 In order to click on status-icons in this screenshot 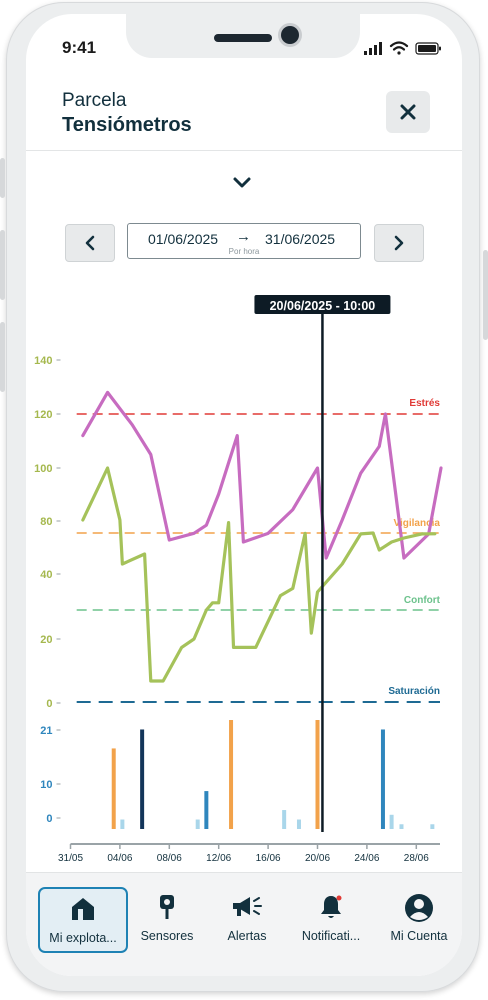, I will do `click(402, 48)`.